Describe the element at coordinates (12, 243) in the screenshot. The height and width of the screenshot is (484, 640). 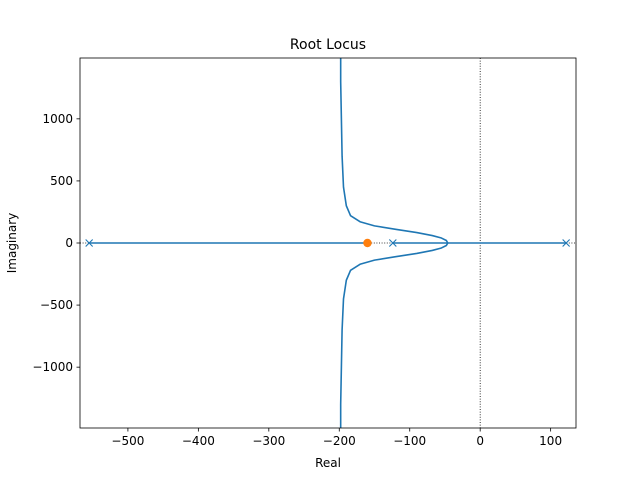
I see `y-axis-label: Imaginary` at that location.